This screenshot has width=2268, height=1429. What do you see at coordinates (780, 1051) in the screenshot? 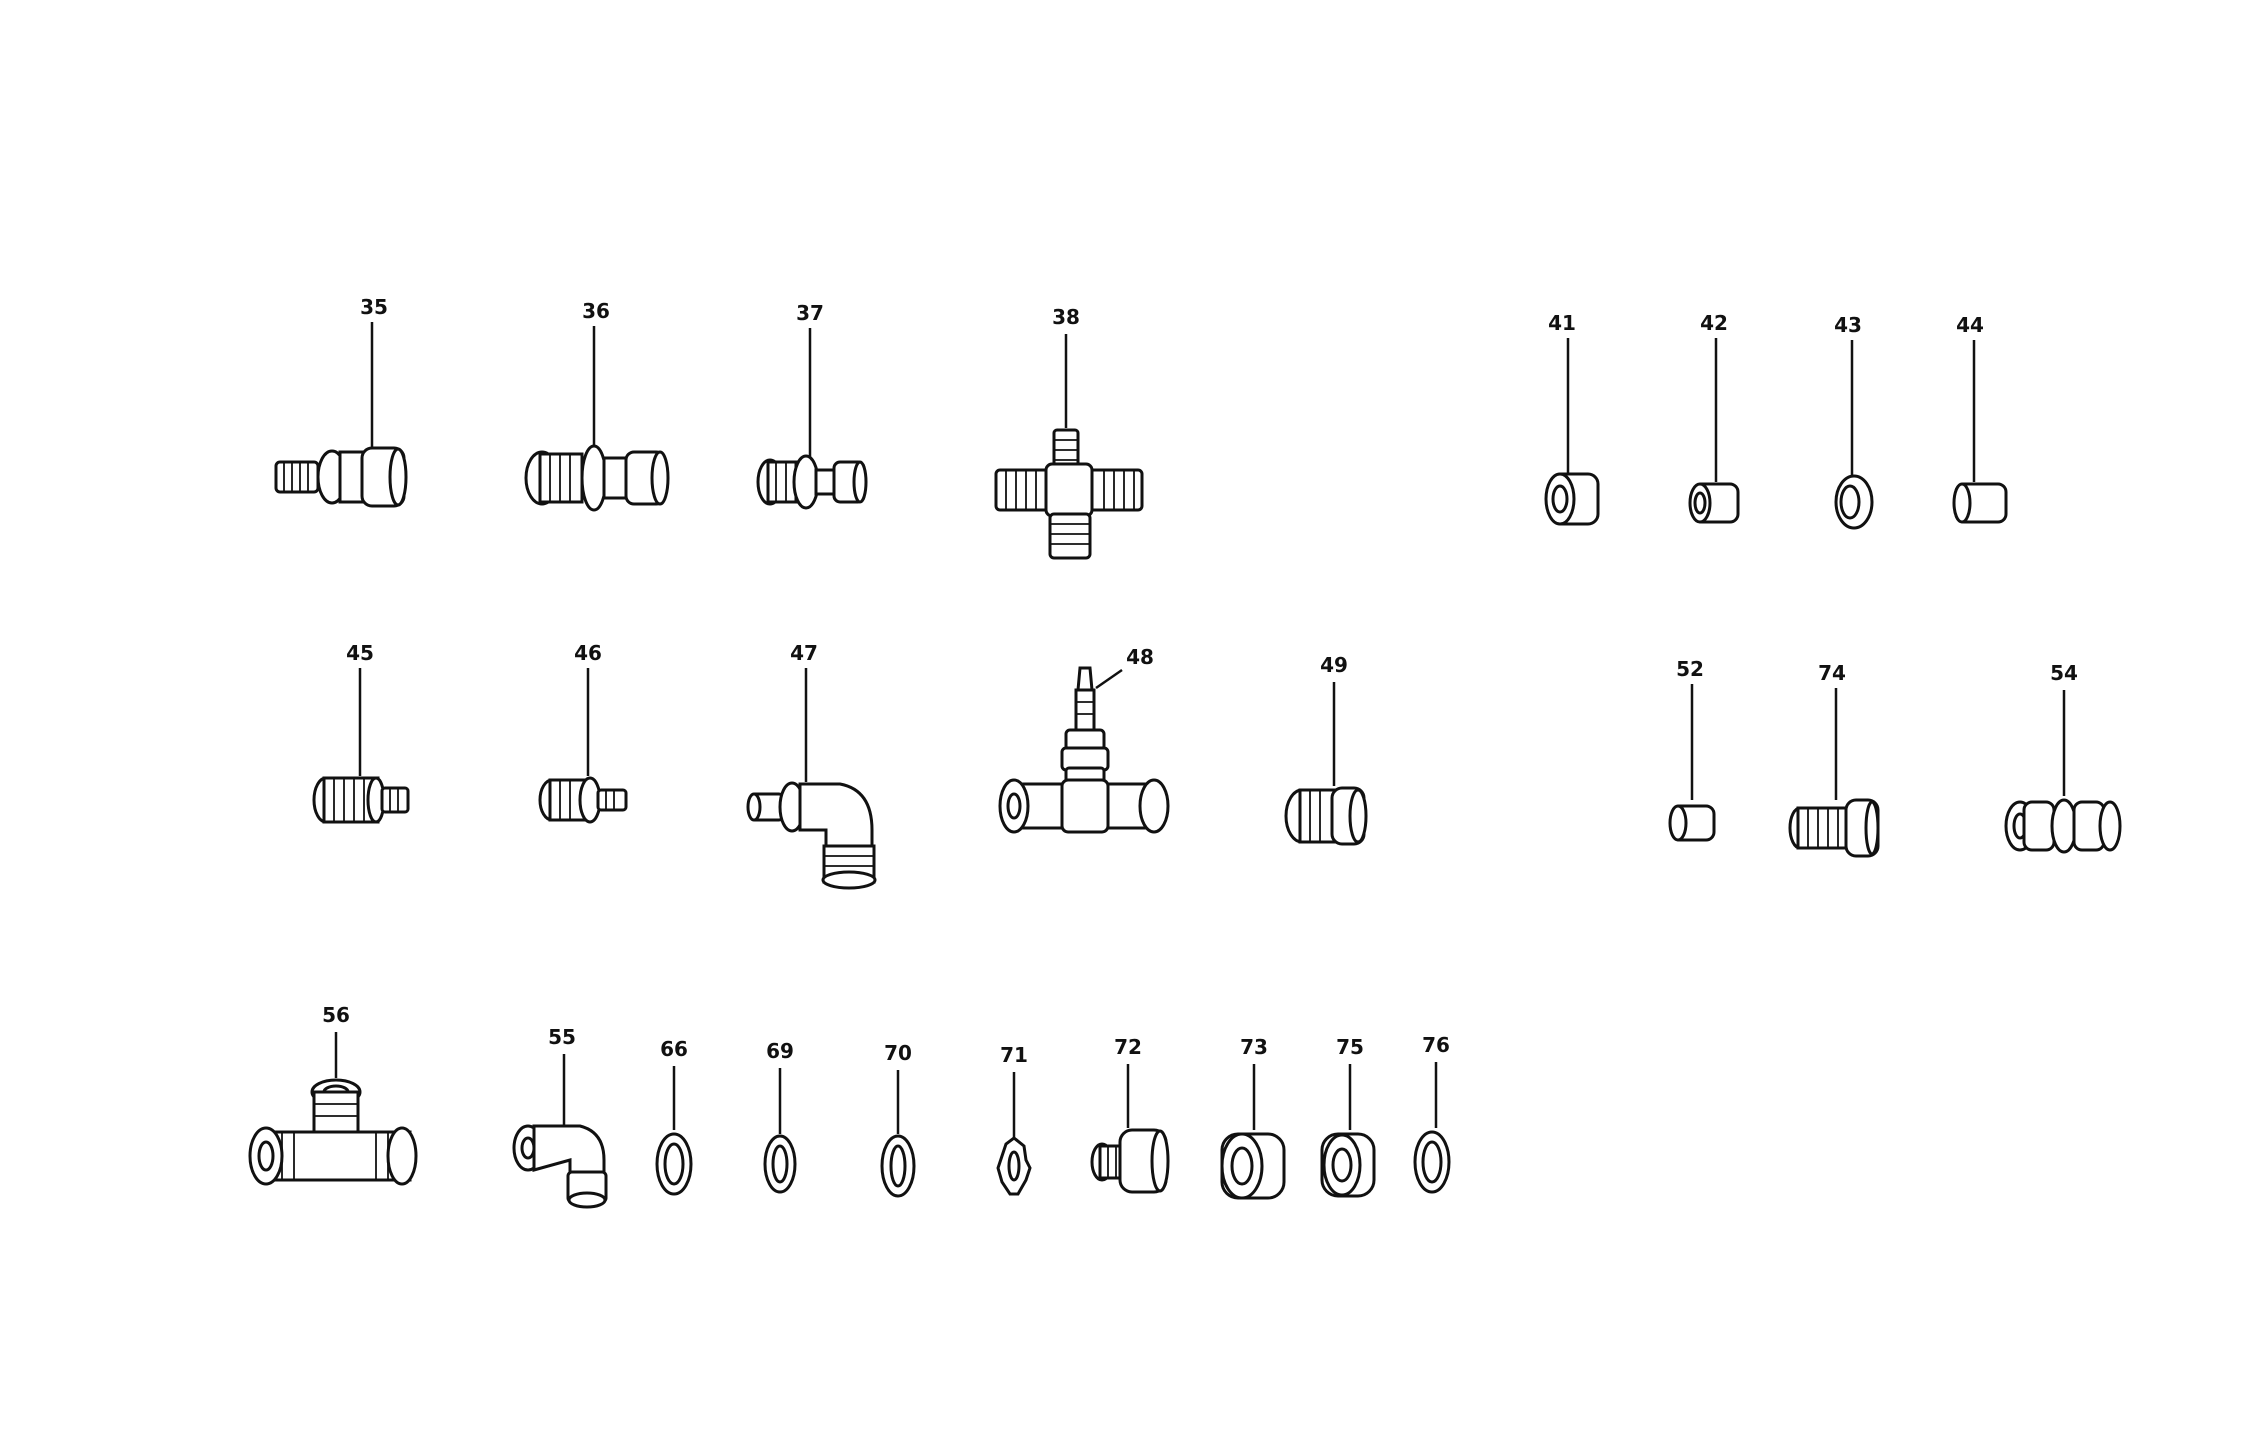
I see `part-label-69: 69` at bounding box center [780, 1051].